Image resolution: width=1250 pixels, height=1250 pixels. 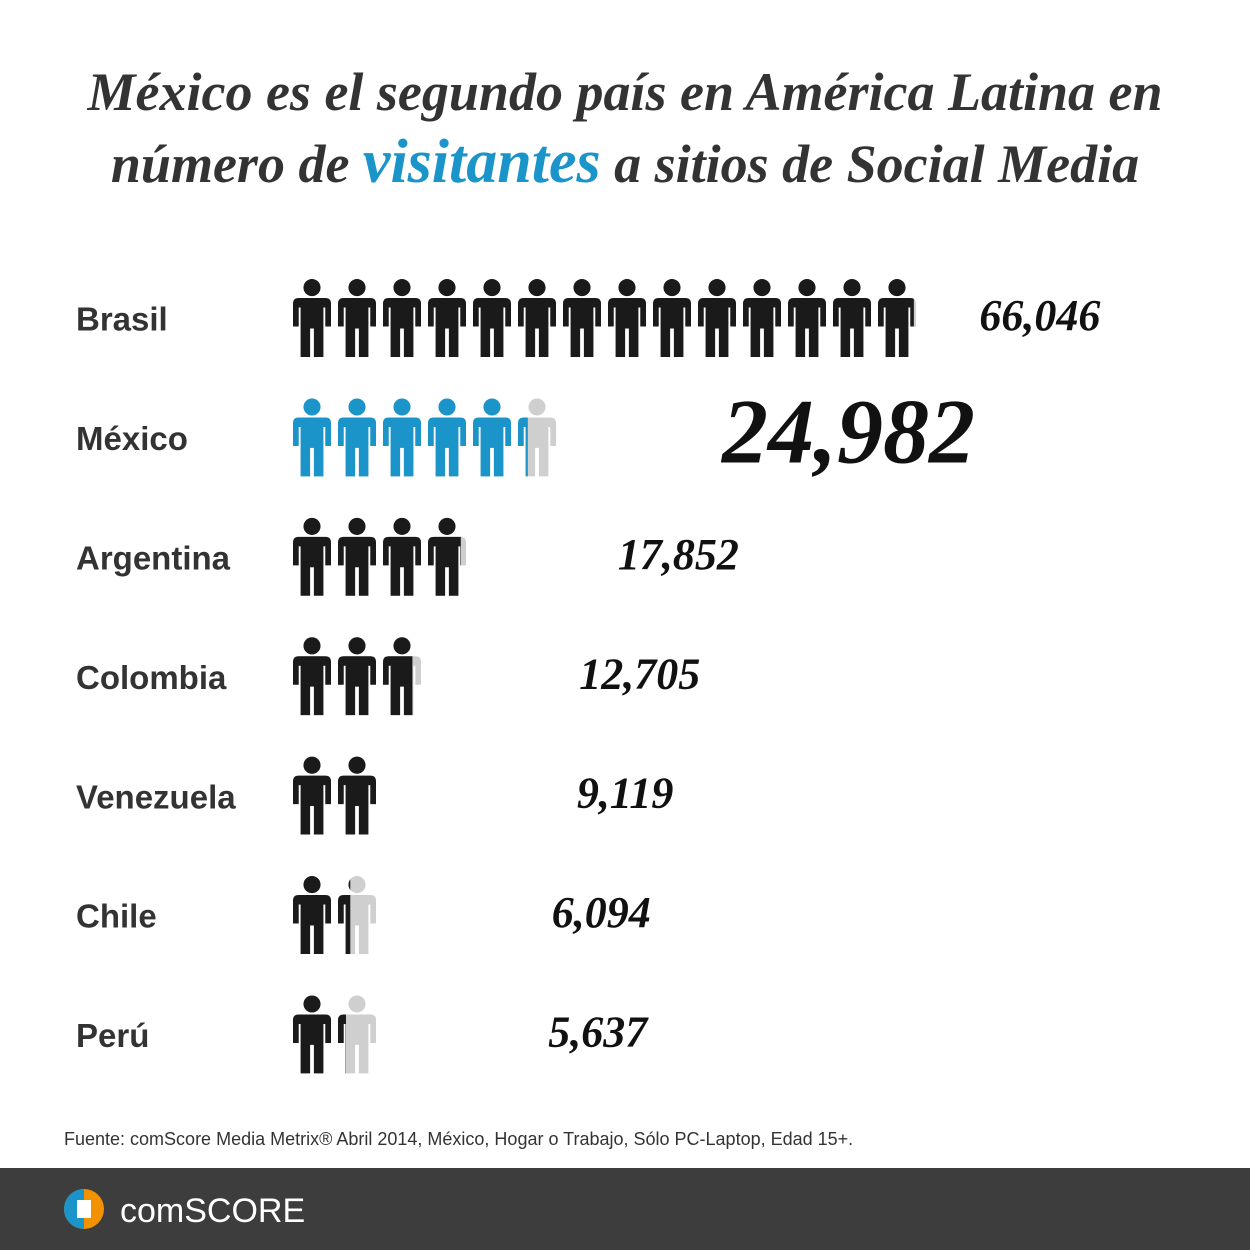 What do you see at coordinates (598, 1031) in the screenshot?
I see `value-label: 5,637` at bounding box center [598, 1031].